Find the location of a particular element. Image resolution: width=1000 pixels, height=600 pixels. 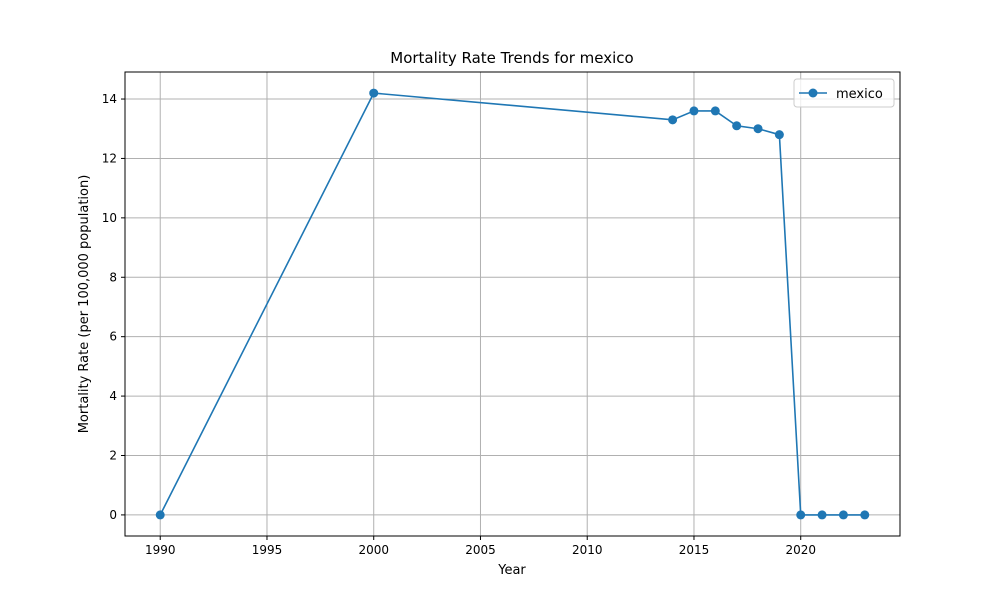

chart-title: Mortality Rate Trends for mexico is located at coordinates (511, 58).